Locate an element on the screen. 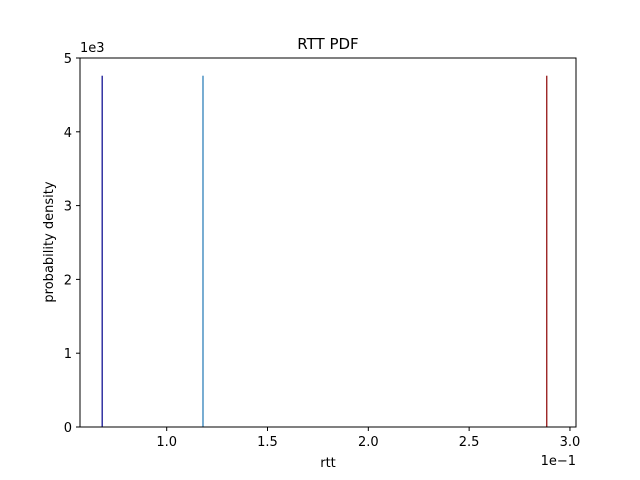 Image resolution: width=640 pixels, height=480 pixels. y-tick-label-4: 4 is located at coordinates (68, 133).